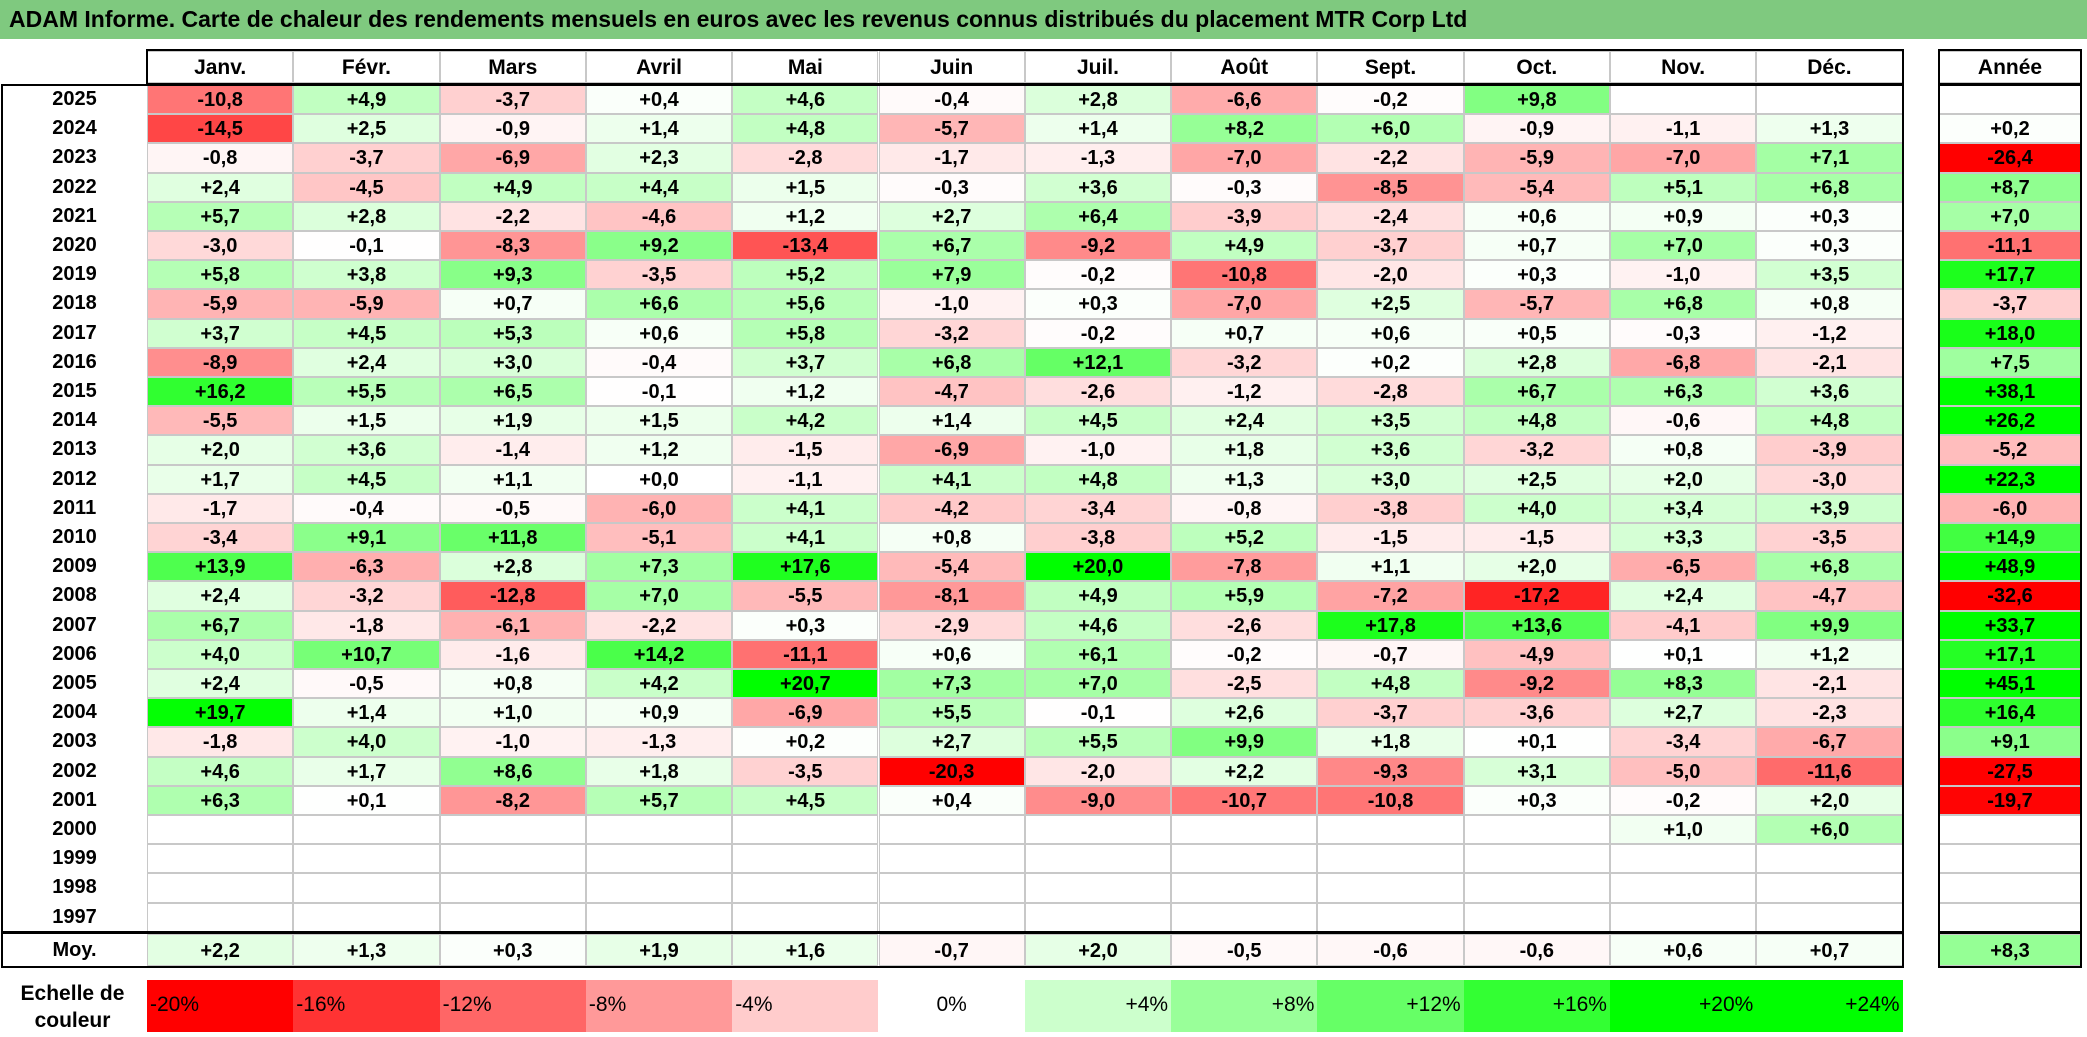 The height and width of the screenshot is (1037, 2087). Describe the element at coordinates (805, 246) in the screenshot. I see `heatmap-cell: -13,4` at that location.